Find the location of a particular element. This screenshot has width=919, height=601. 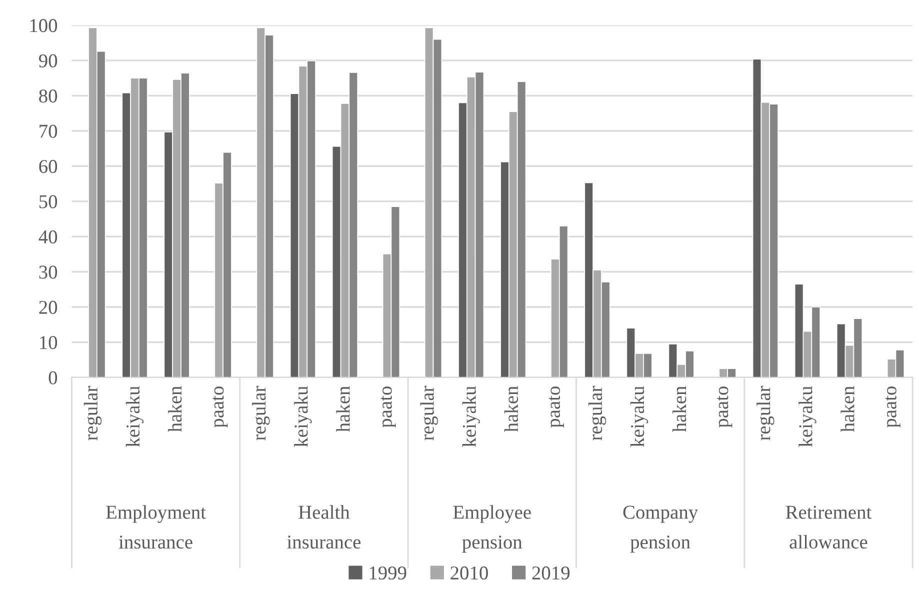

y-tick-label: 100 is located at coordinates (44, 25).